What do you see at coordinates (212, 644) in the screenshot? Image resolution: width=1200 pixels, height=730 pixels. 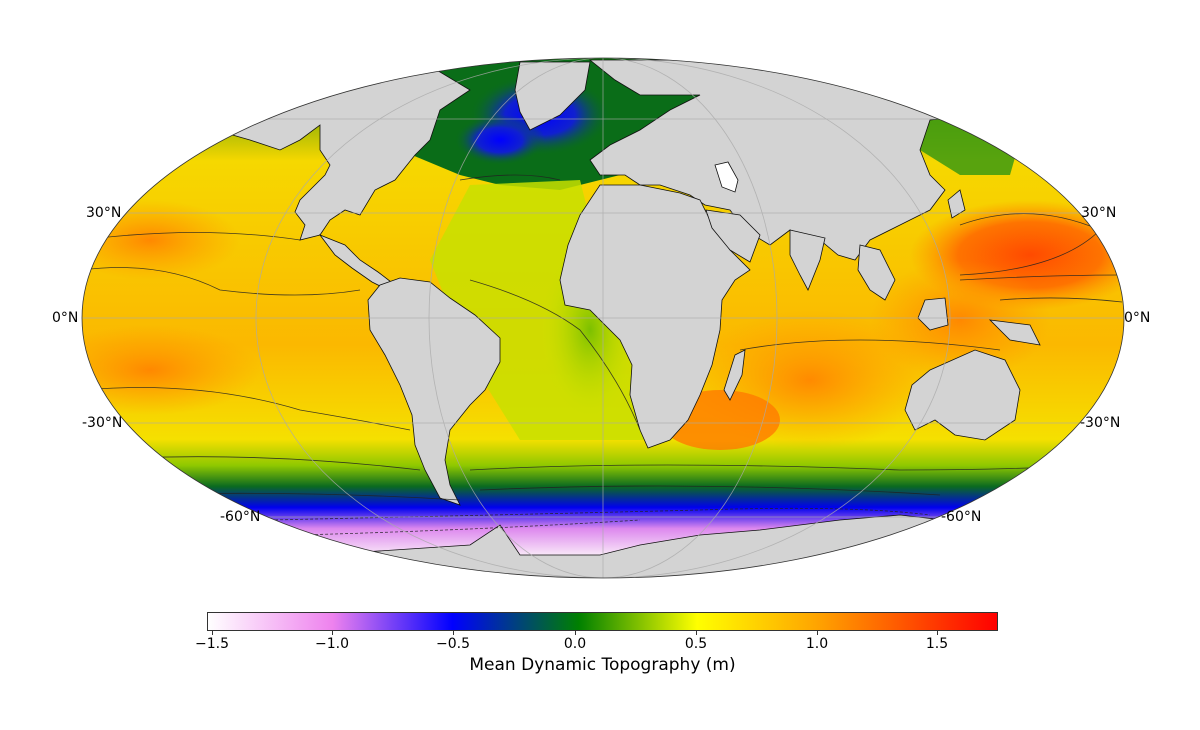 I see `colorbar-tick-label: −1.5` at bounding box center [212, 644].